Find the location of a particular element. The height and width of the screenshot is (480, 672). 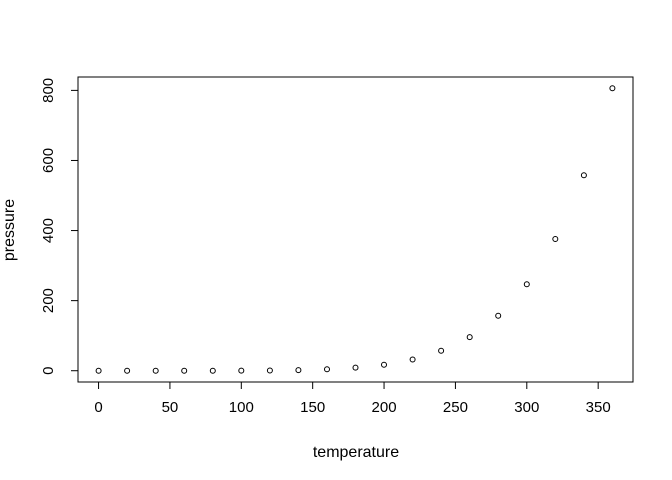

x-tick-label: 250 is located at coordinates (455, 407).